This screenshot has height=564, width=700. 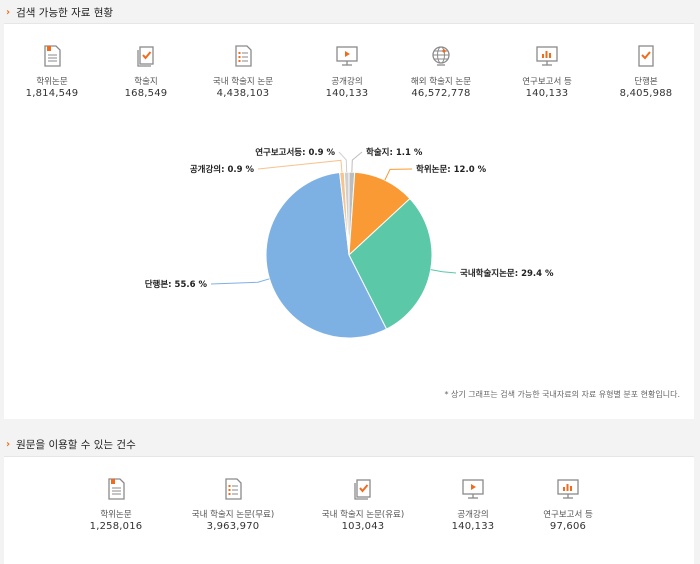 What do you see at coordinates (233, 526) in the screenshot?
I see `stat-value: 3,963,970` at bounding box center [233, 526].